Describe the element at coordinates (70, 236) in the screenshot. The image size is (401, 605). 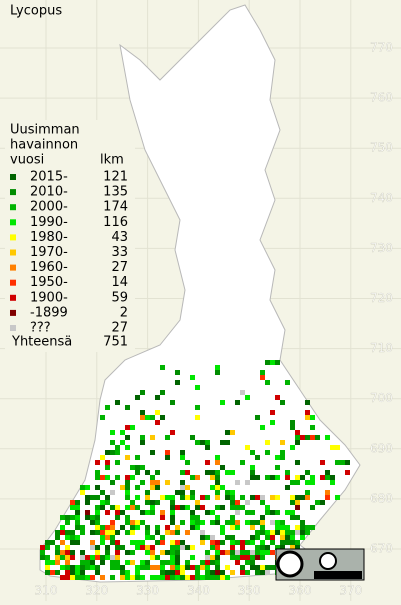
I see `legend-background` at that location.